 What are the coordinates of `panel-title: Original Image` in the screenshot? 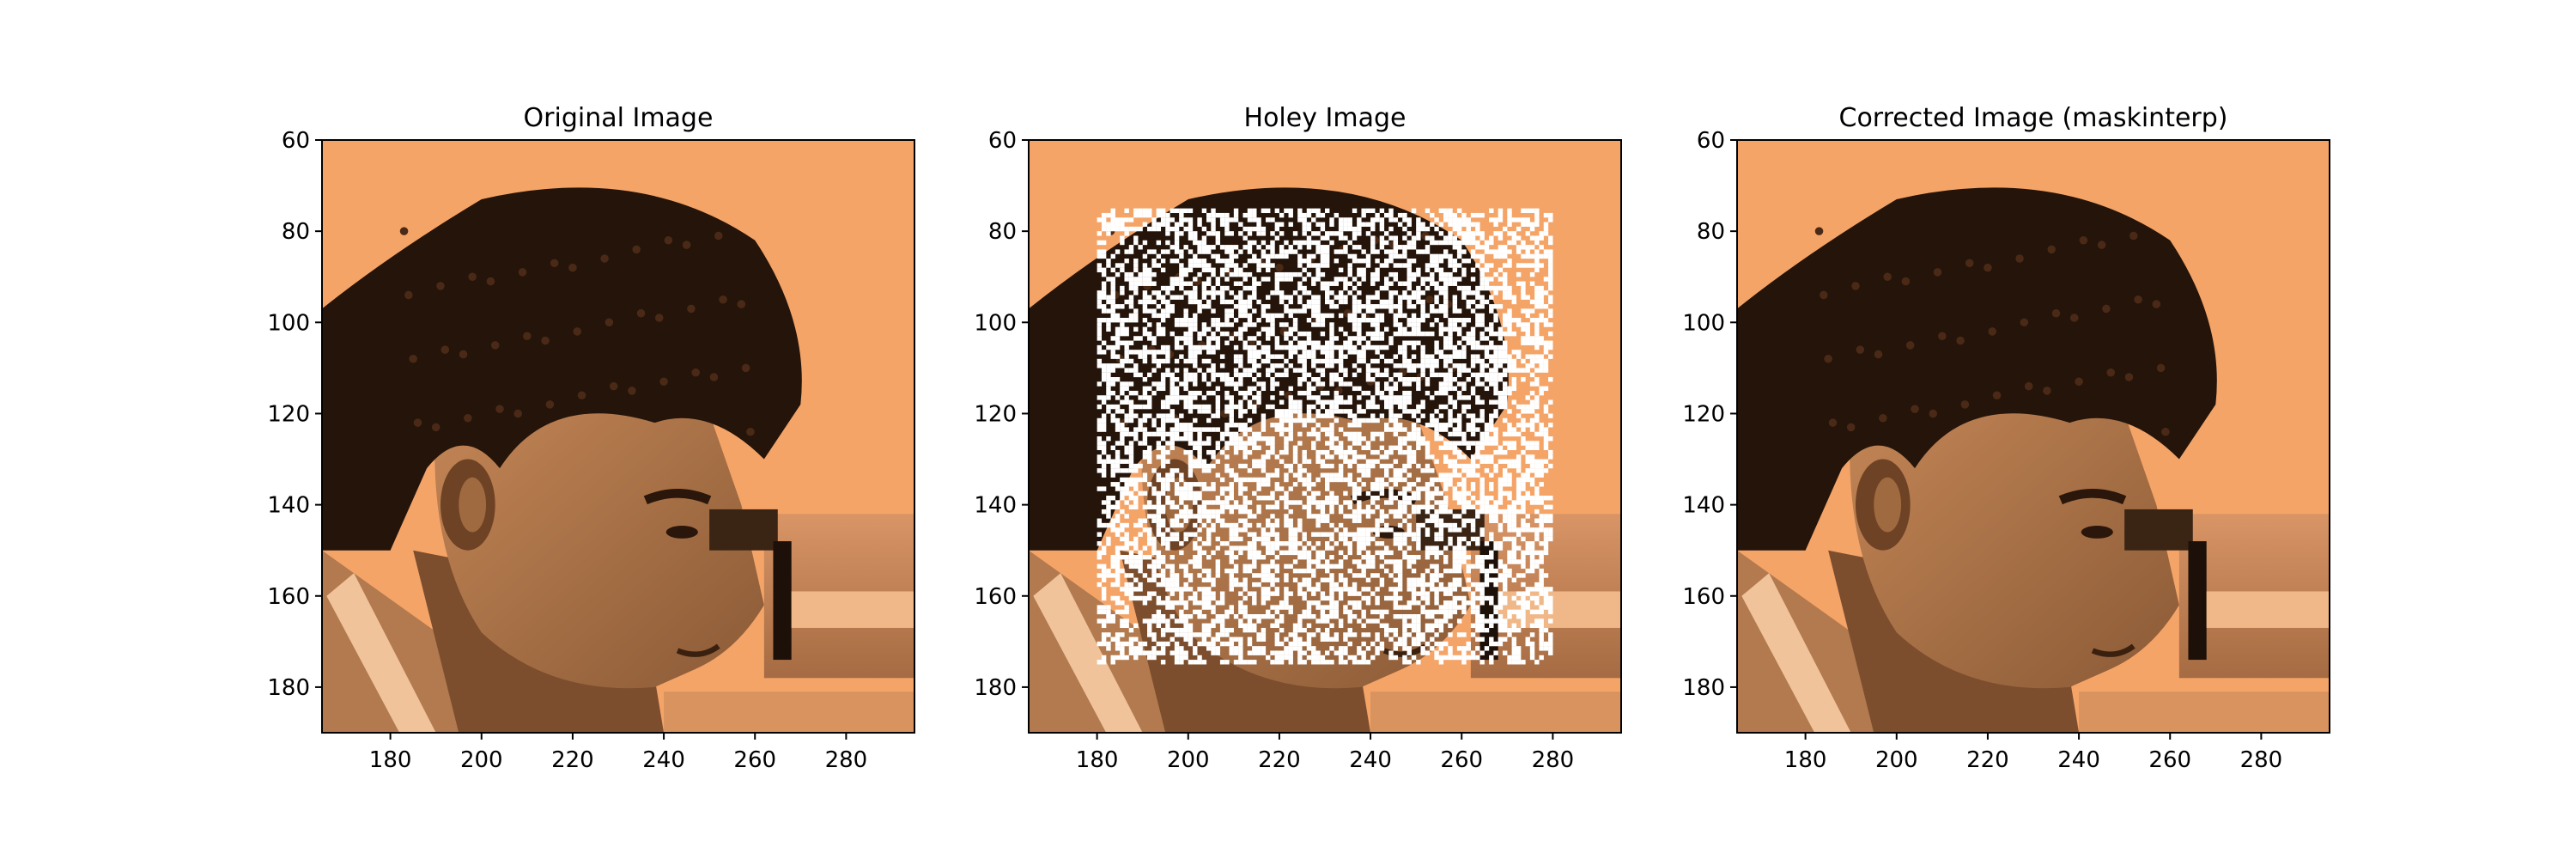 It's located at (619, 118).